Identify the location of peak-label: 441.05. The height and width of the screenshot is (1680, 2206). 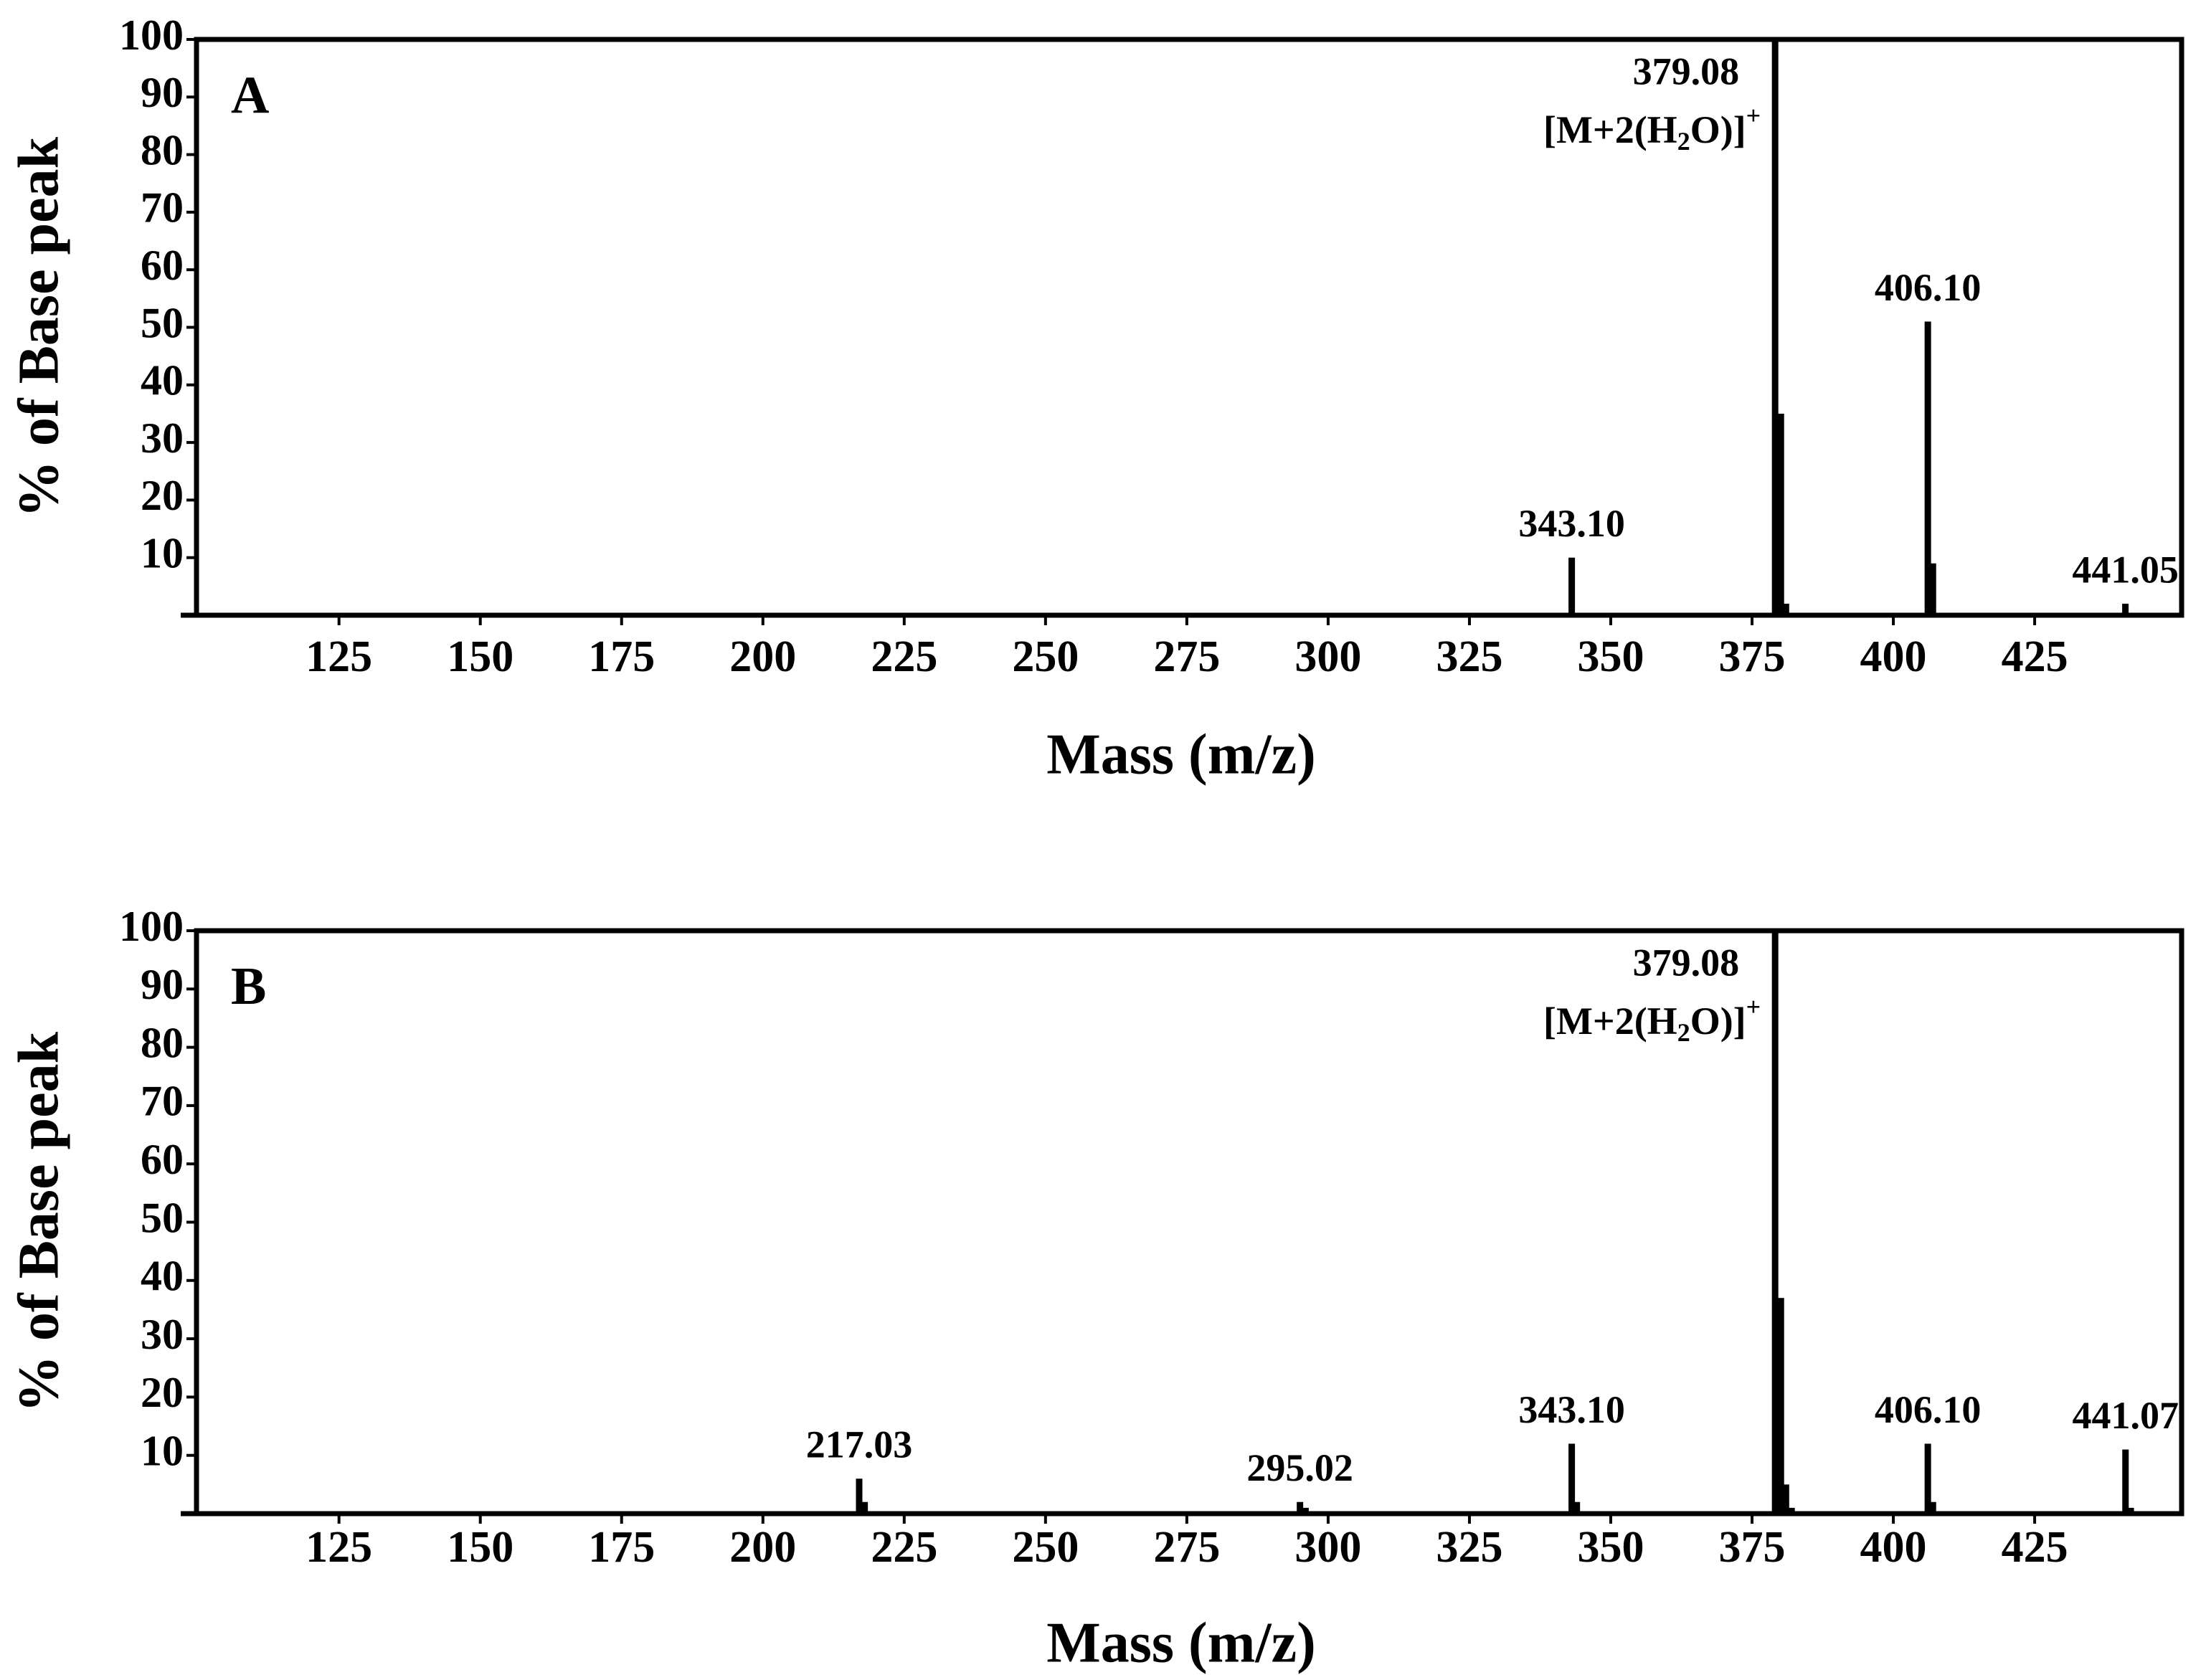
(2125, 569).